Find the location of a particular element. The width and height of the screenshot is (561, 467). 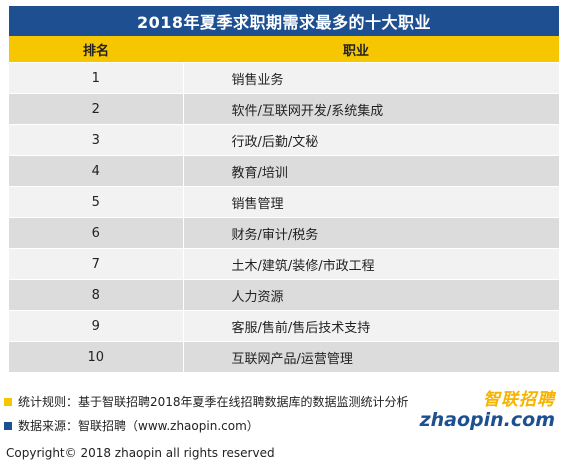

job-cell: 互联网产品/运营管理 is located at coordinates (371, 356).